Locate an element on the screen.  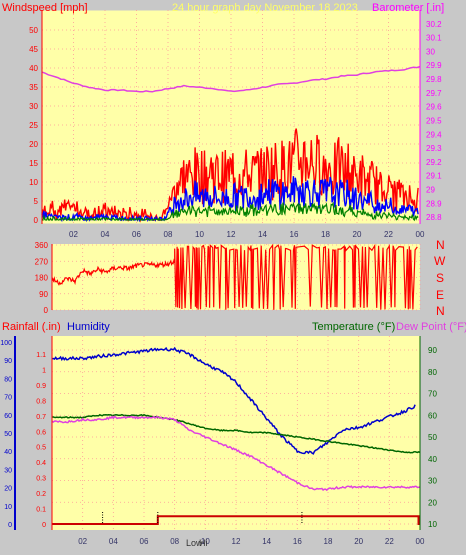
rain-y-tick: 0.3 is located at coordinates (41, 479).